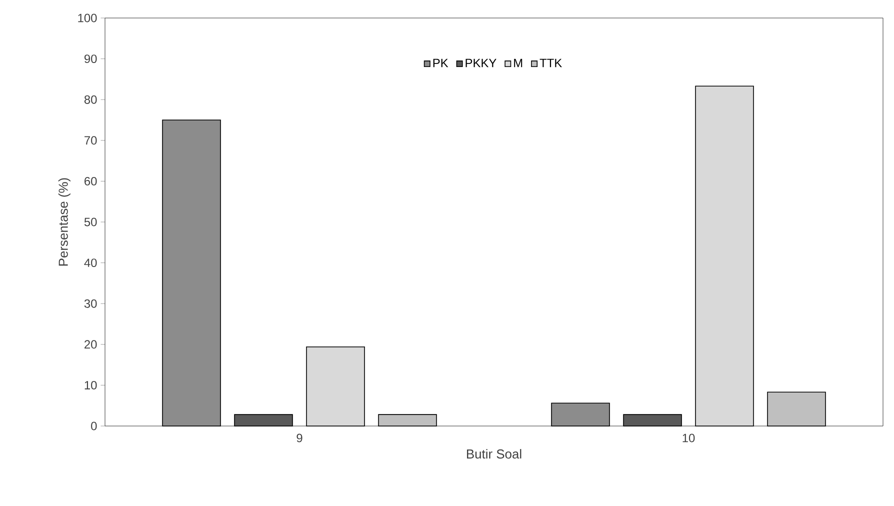 This screenshot has width=894, height=506. What do you see at coordinates (440, 63) in the screenshot?
I see `legend-label: PK` at bounding box center [440, 63].